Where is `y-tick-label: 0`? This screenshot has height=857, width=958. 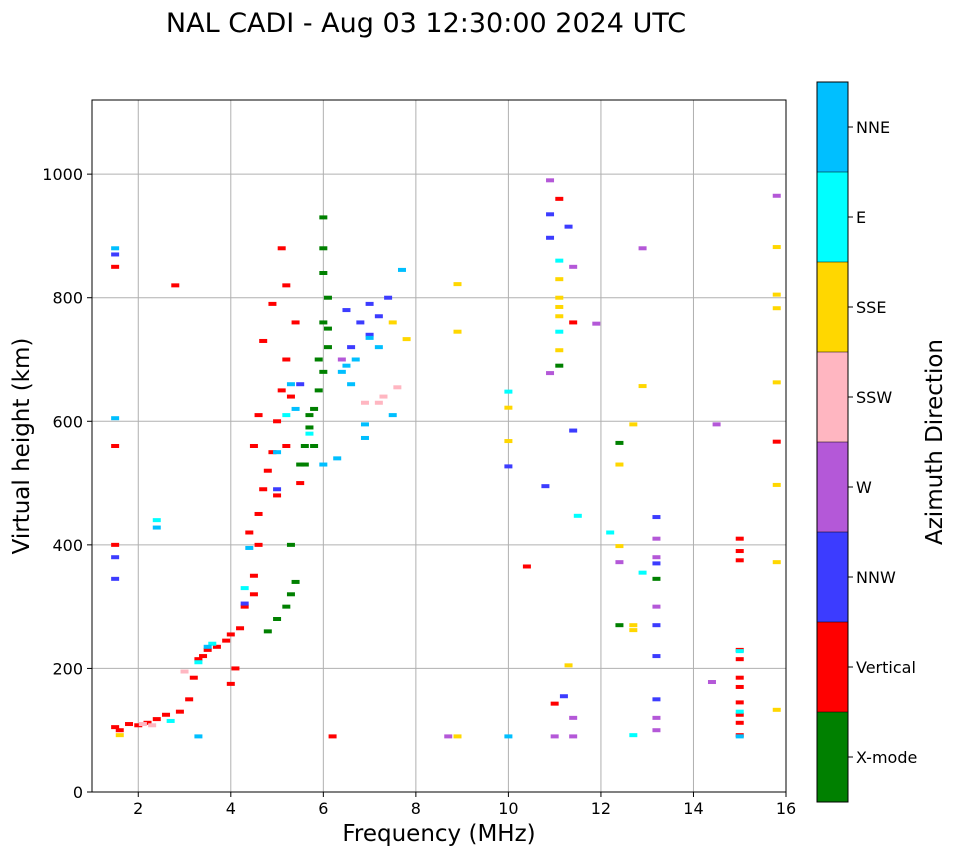
y-tick-label: 0 is located at coordinates (78, 792).